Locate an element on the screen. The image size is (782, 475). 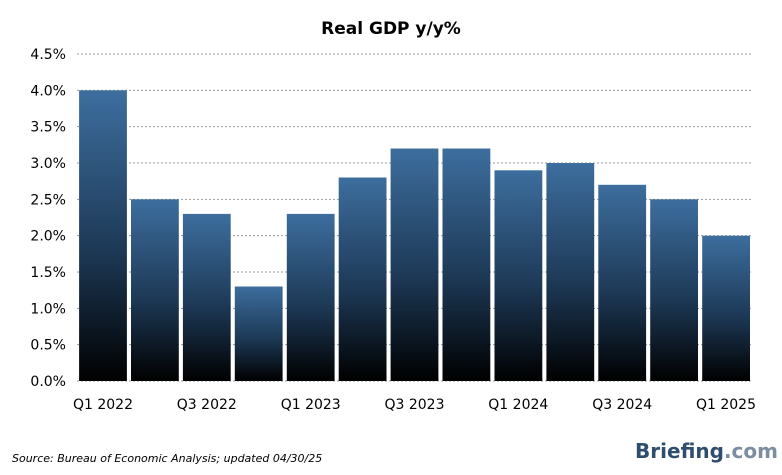
bar-q4-2024 is located at coordinates (674, 290).